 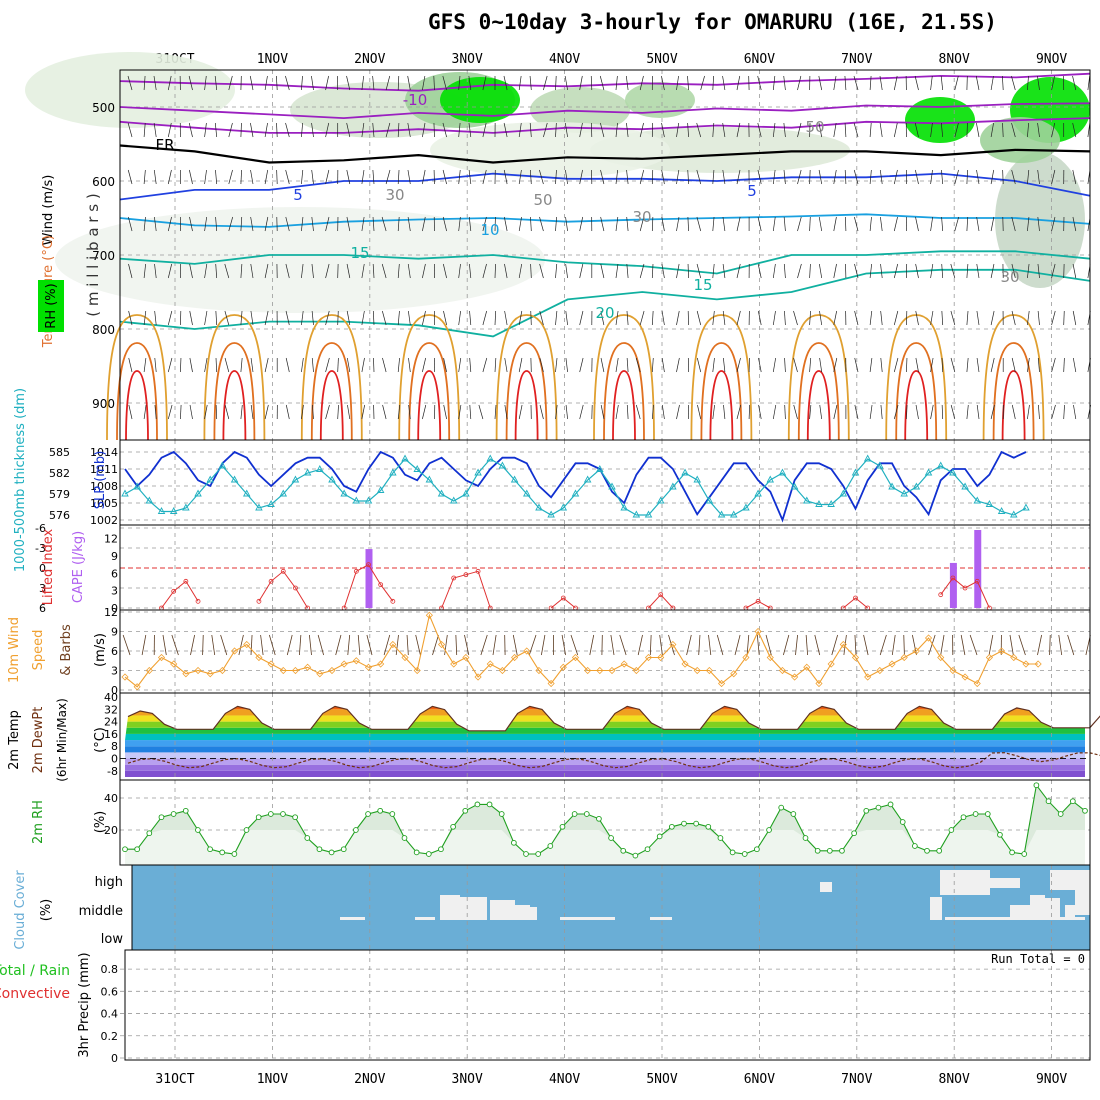 What do you see at coordinates (62, 740) in the screenshot?
I see `minmax-axis-label: (6hr Min/Max)` at bounding box center [62, 740].